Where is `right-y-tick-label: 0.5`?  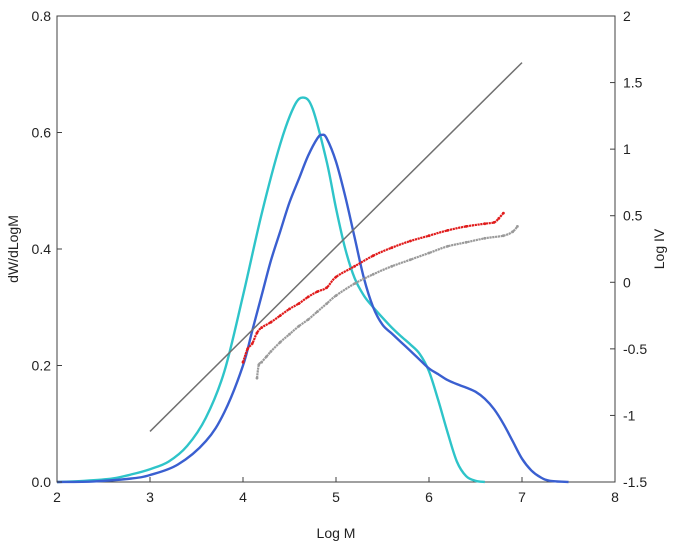 right-y-tick-label: 0.5 is located at coordinates (633, 216).